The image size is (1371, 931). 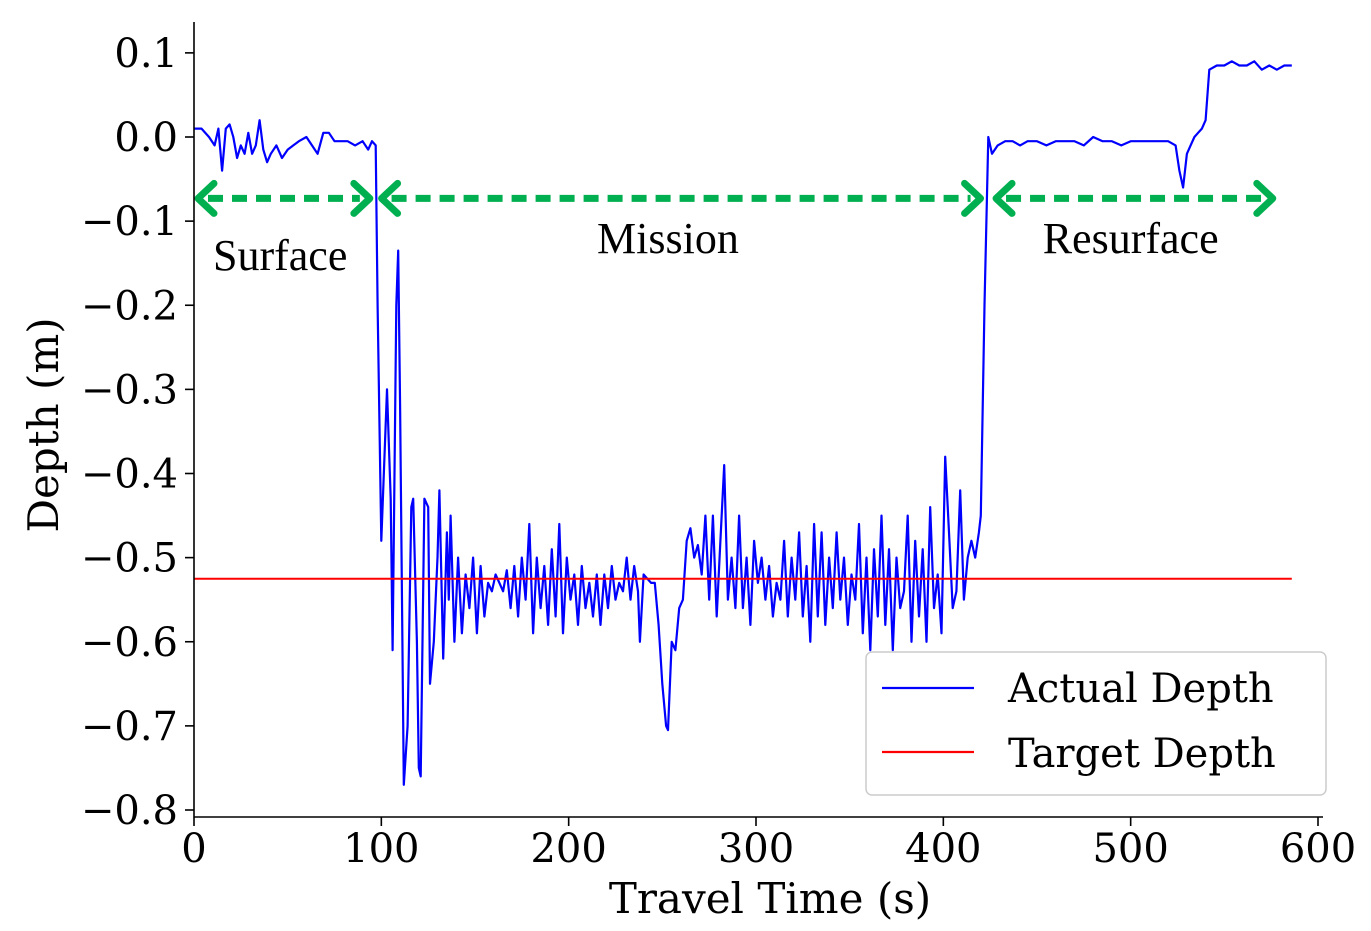 I want to click on y-tick-label: −0.7, so click(x=129, y=727).